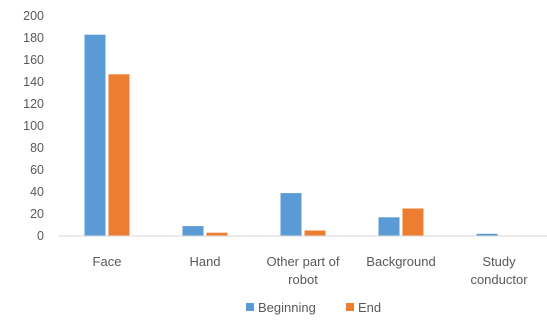 The width and height of the screenshot is (547, 325). I want to click on y-axis-ticks: 0 20 40 60 80 100 120 140 160 180 200, so click(33, 126).